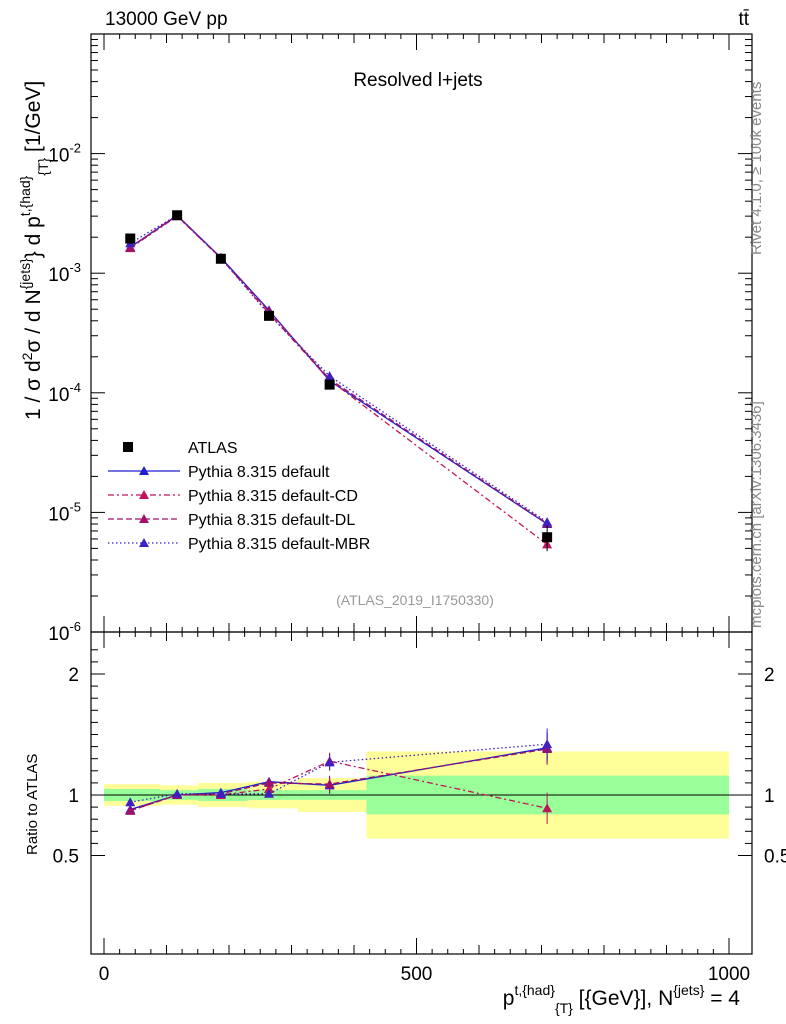  What do you see at coordinates (279, 544) in the screenshot?
I see `legend-label: Pythia 8.315 default-MBR` at bounding box center [279, 544].